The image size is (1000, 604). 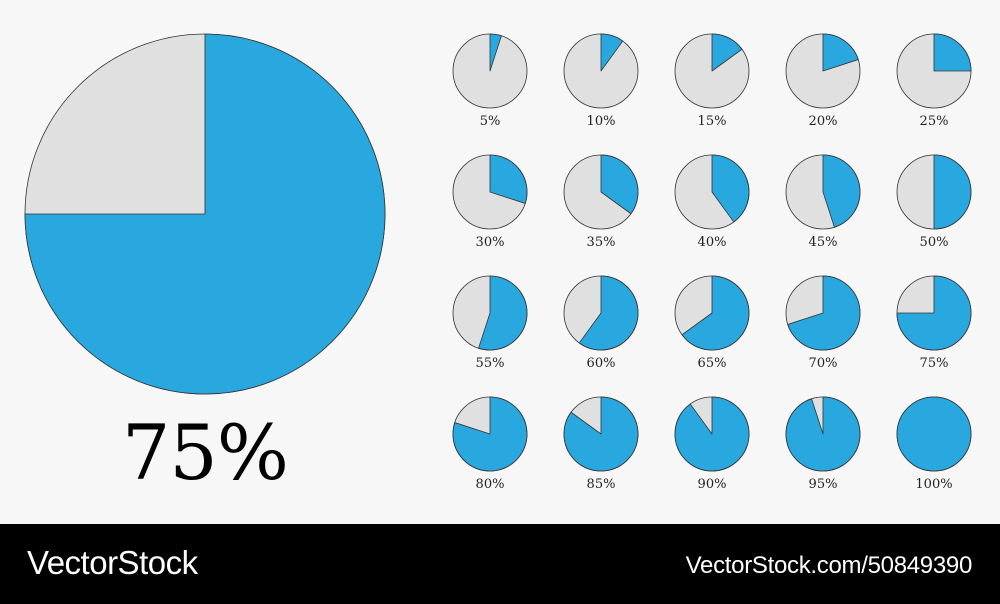 I want to click on pie-25-filled-slice, so click(x=952, y=52).